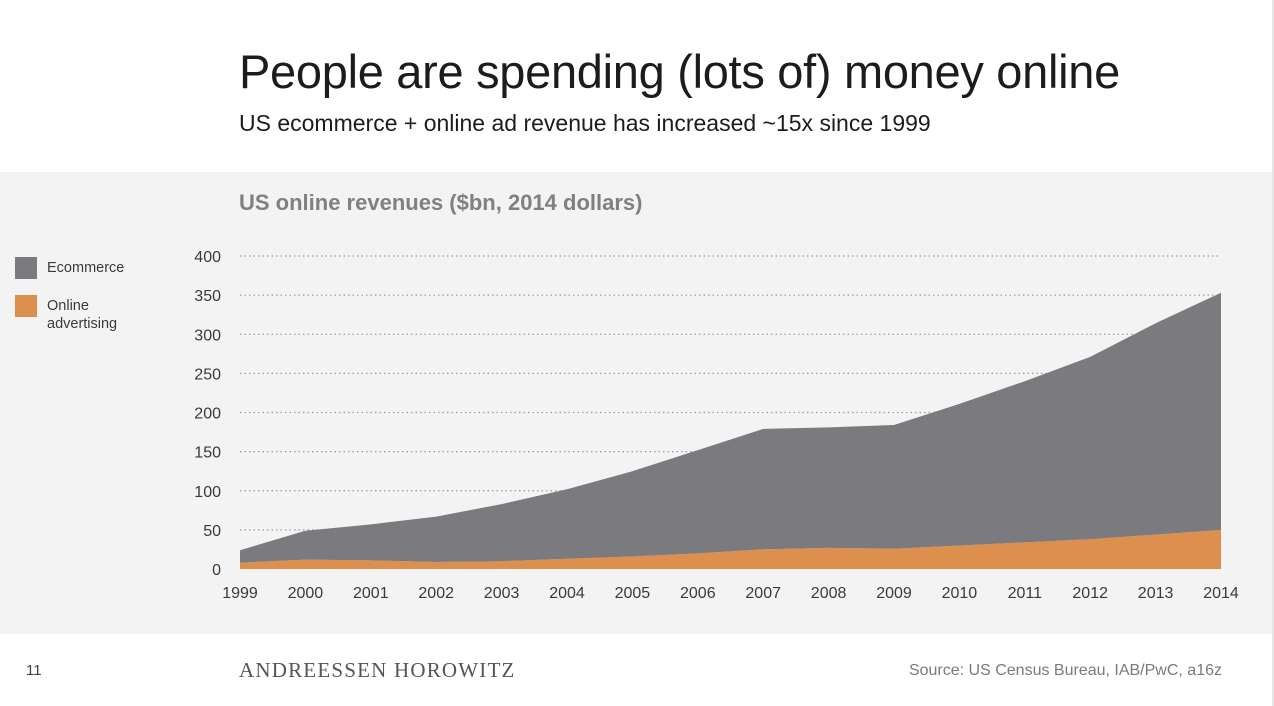 The height and width of the screenshot is (706, 1274). I want to click on x-tick-label: 2009, so click(894, 593).